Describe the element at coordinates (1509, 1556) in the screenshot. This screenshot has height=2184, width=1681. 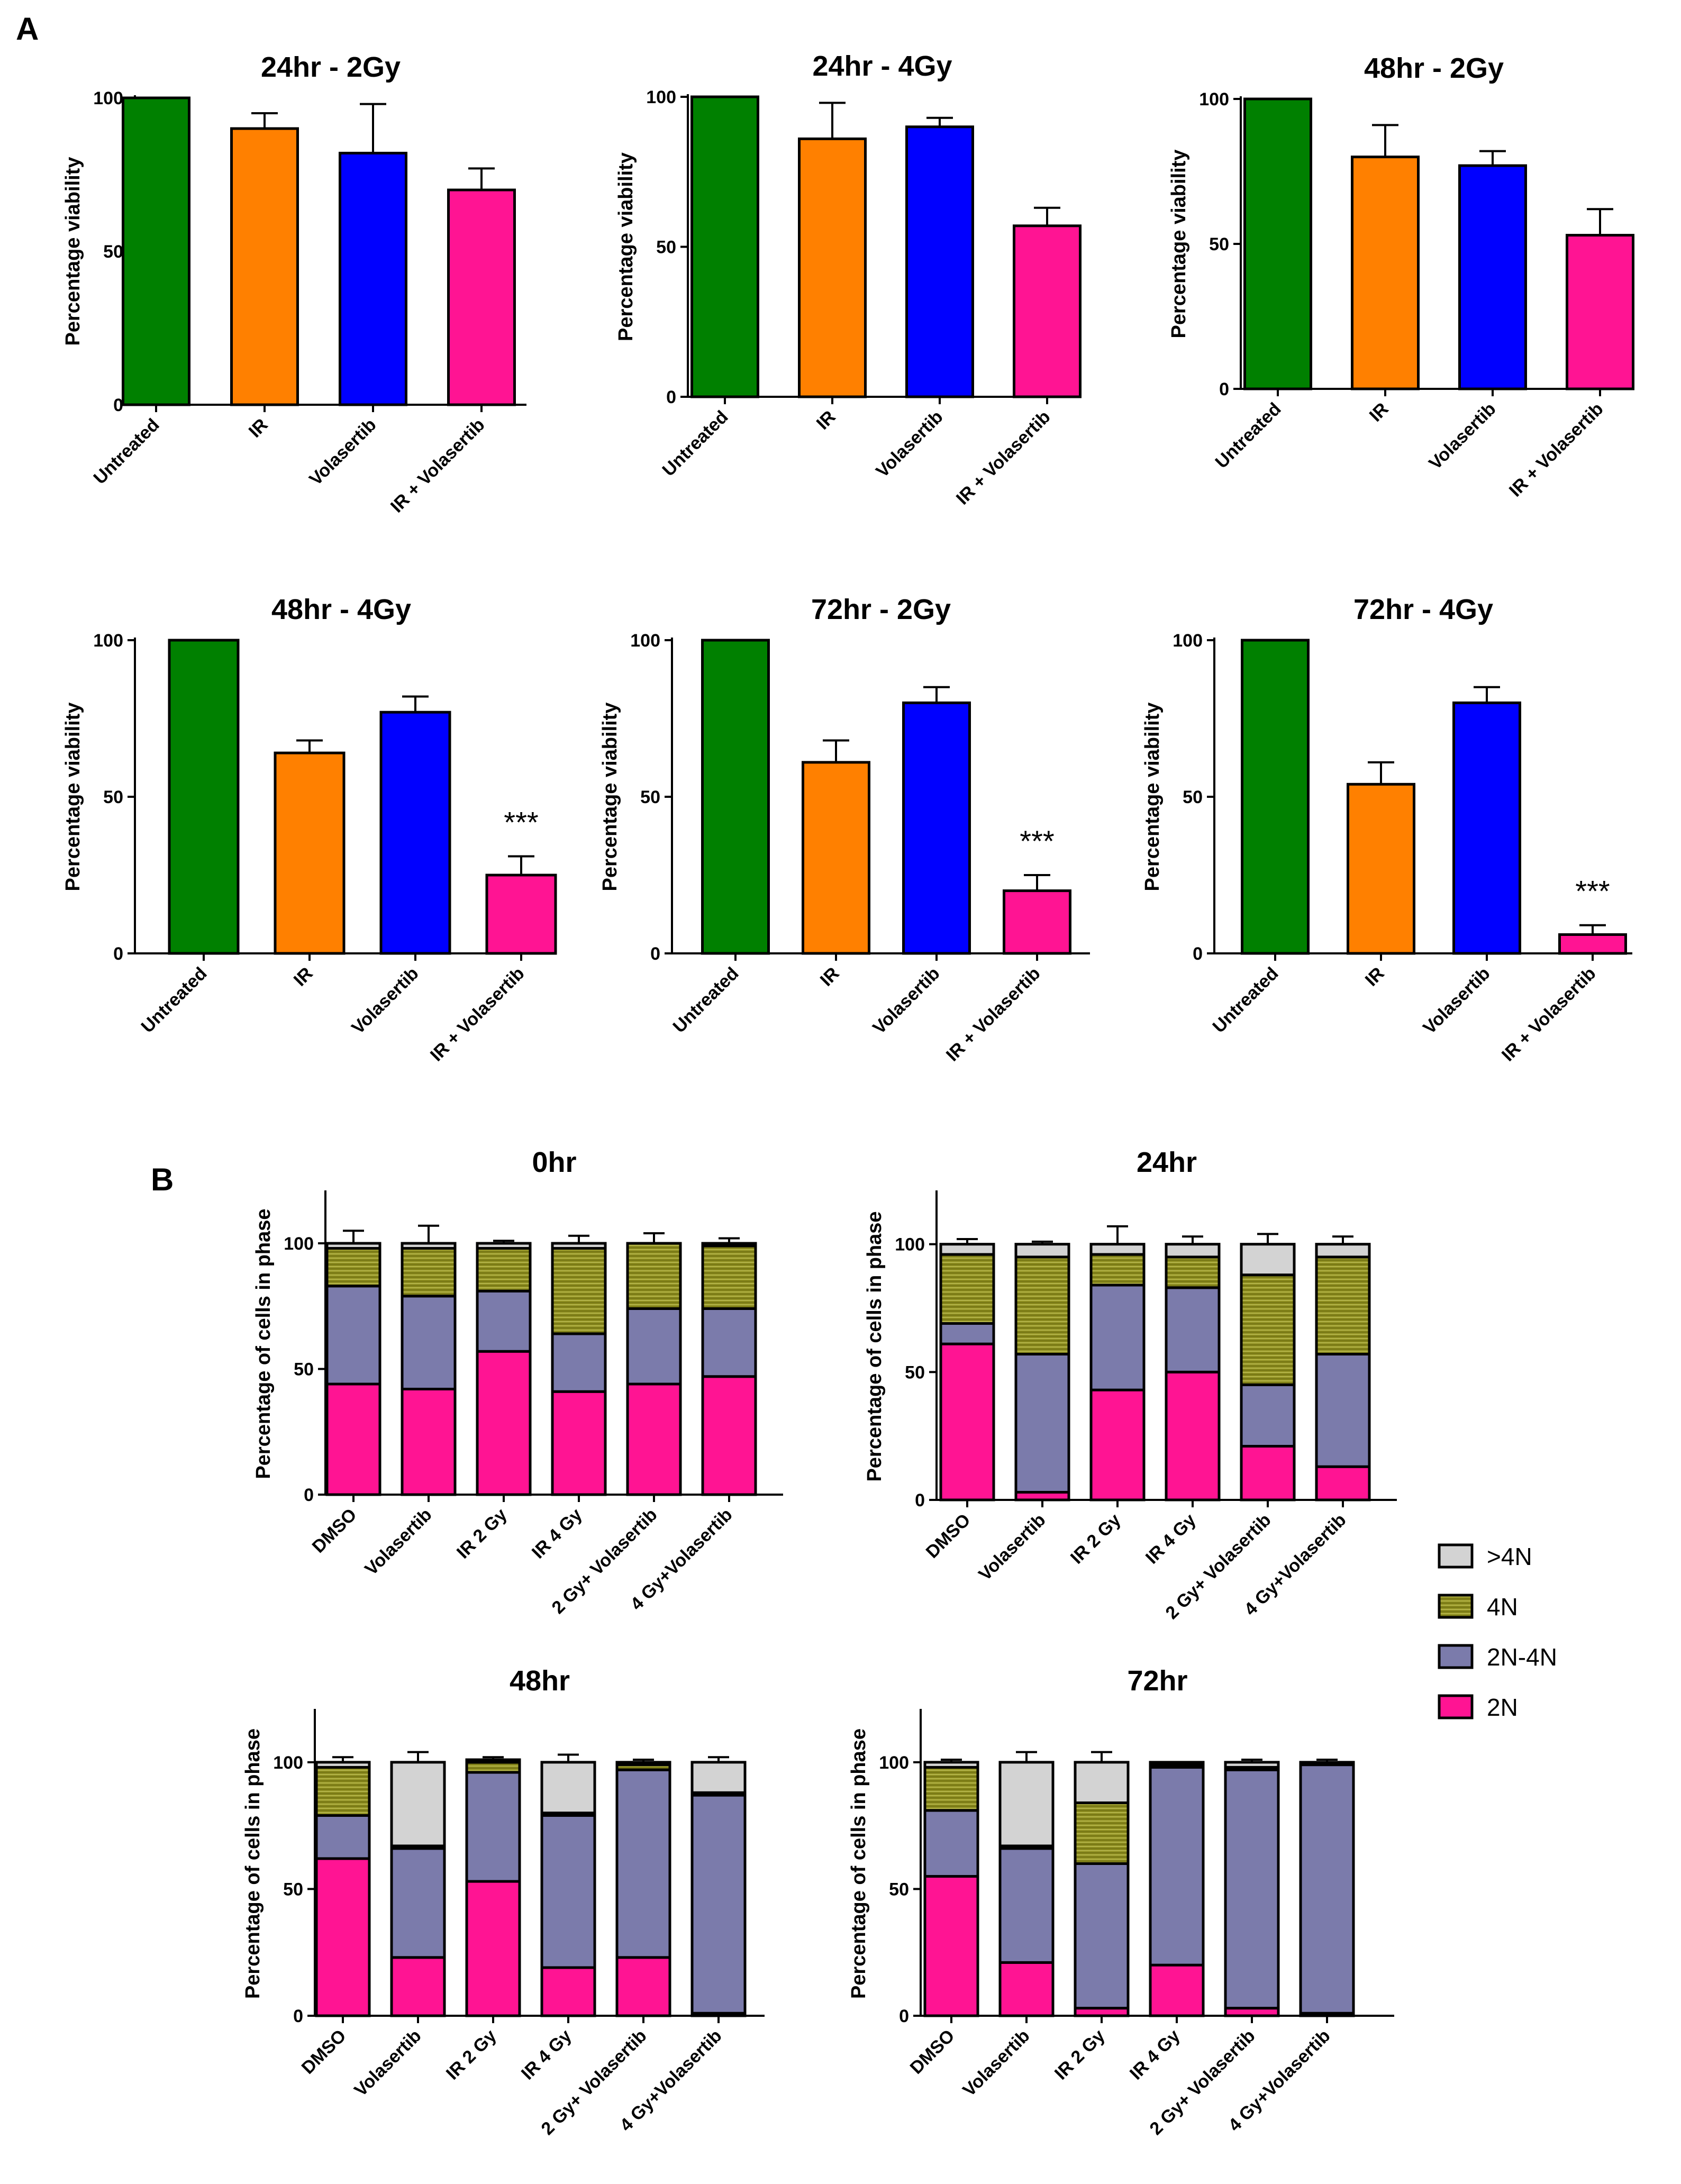
I see `legend-label-gt4n: >4N` at that location.